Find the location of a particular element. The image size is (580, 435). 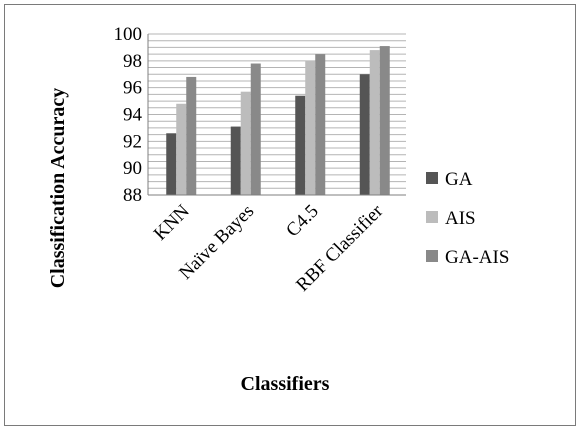

y-tick-label: 96 is located at coordinates (132, 88).